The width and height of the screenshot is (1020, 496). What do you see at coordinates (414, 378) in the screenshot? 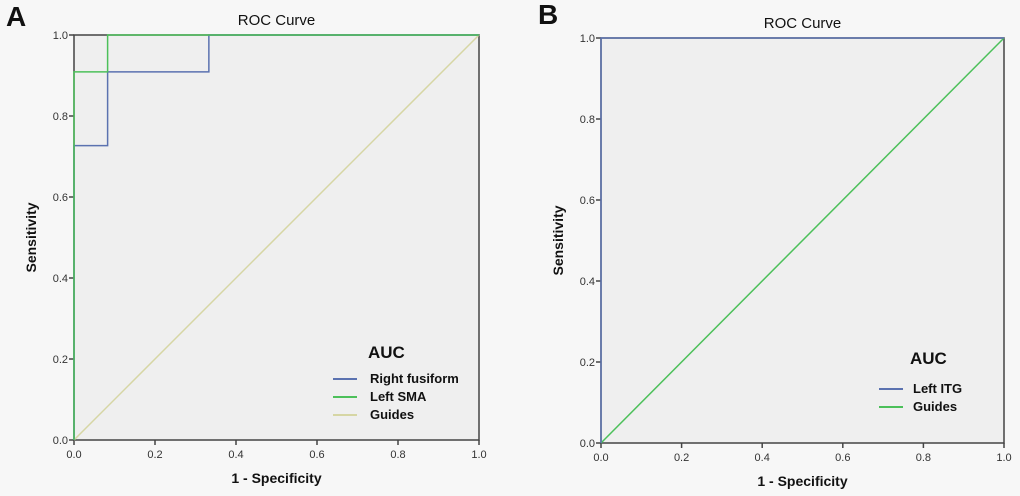
I see `legend-item-label: Right fusiform` at bounding box center [414, 378].